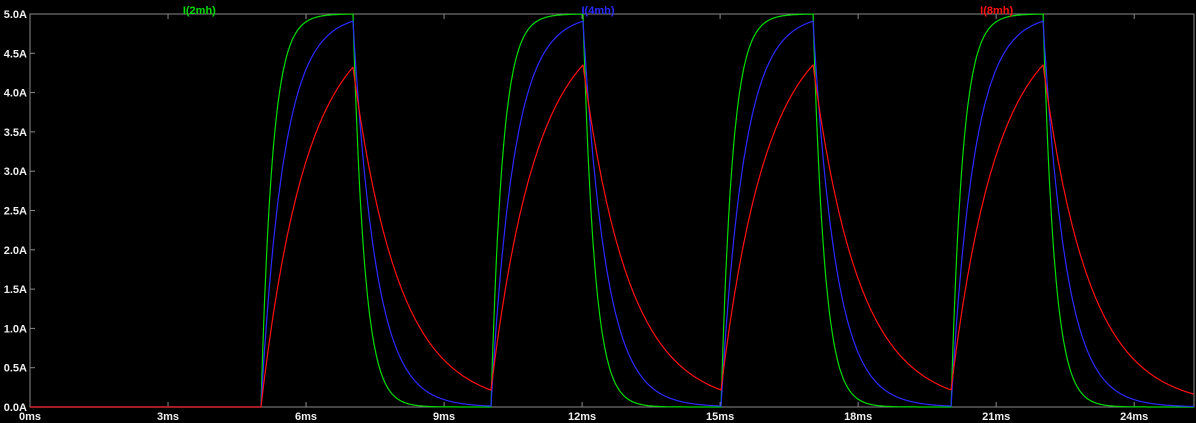  I want to click on x-tick-label: 15ms, so click(720, 417).